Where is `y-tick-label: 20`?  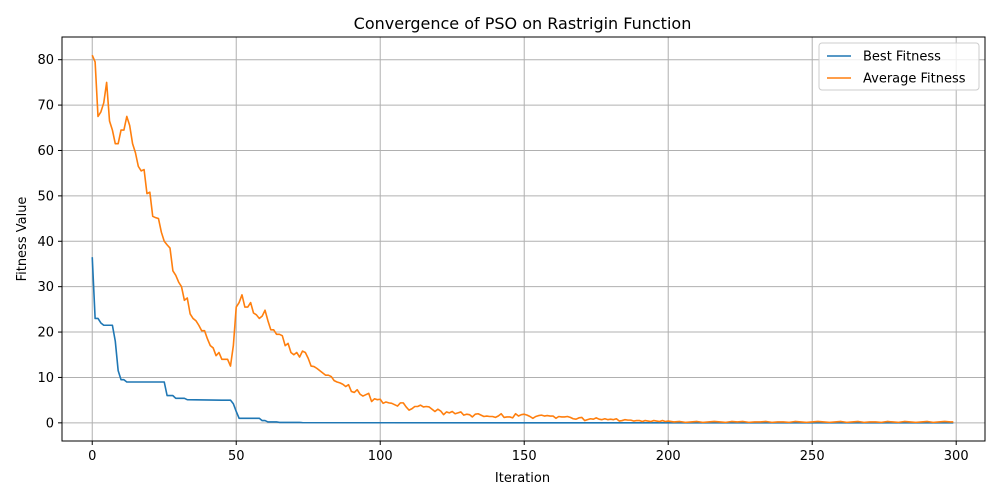
y-tick-label: 20 is located at coordinates (45, 333).